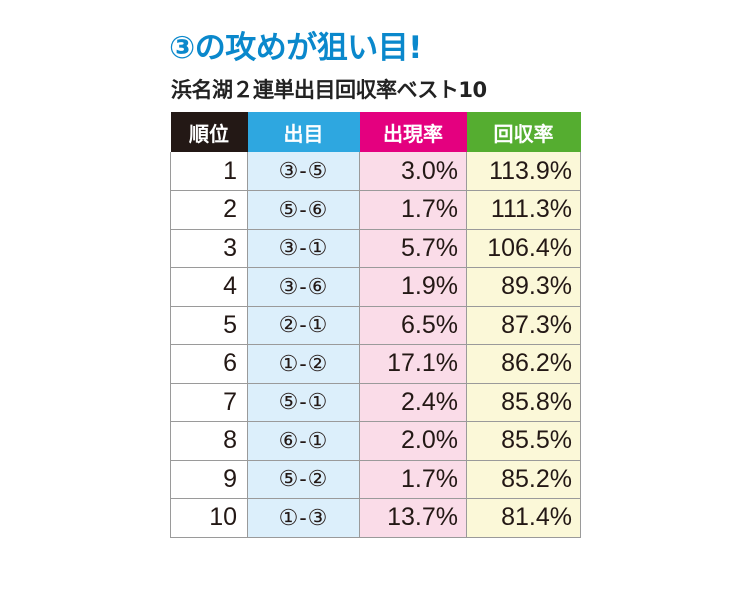  I want to click on combination-cell: ③-⑥, so click(303, 287).